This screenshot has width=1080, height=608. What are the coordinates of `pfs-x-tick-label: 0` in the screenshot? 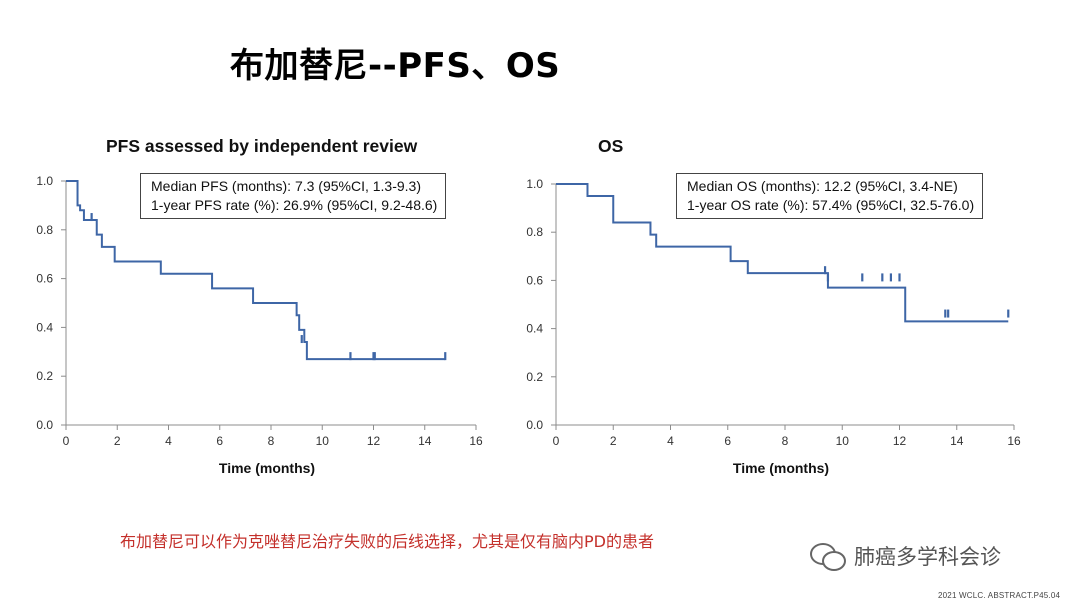 It's located at (66, 441).